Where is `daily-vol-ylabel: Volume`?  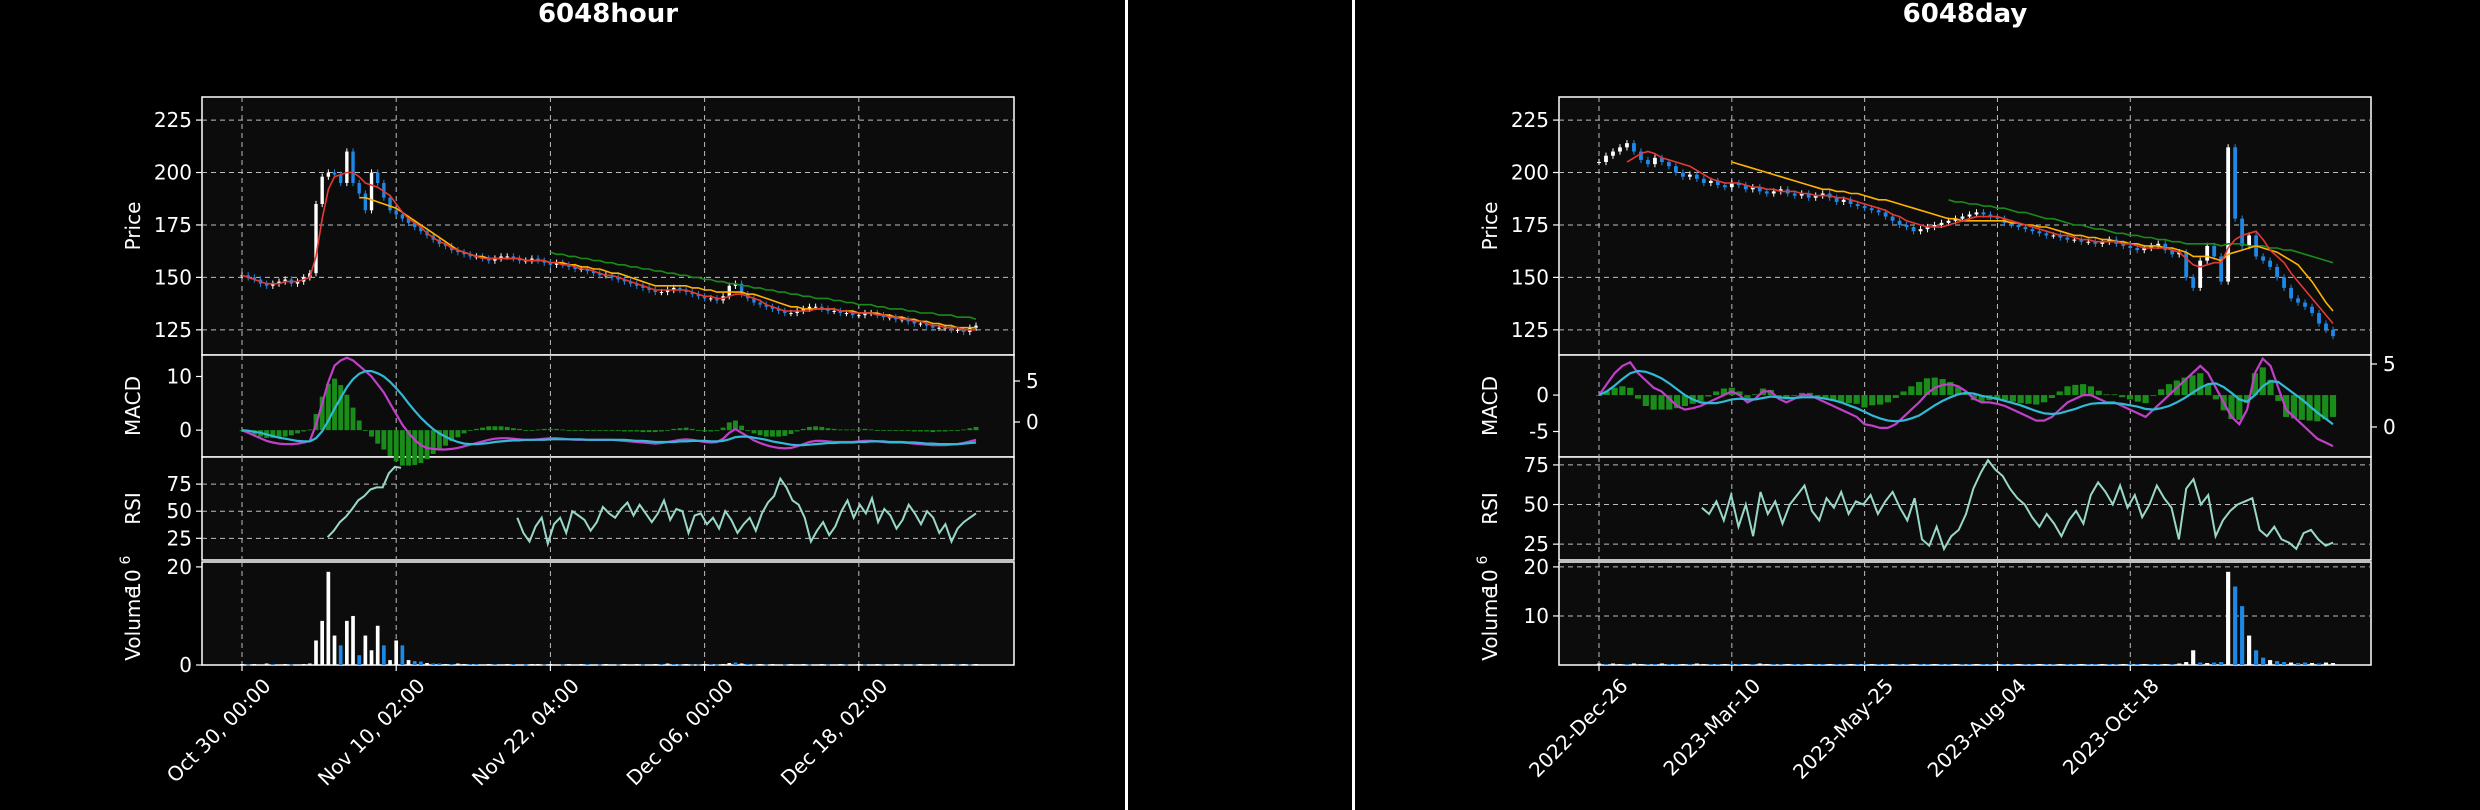
daily-vol-ylabel: Volume is located at coordinates (1490, 623).